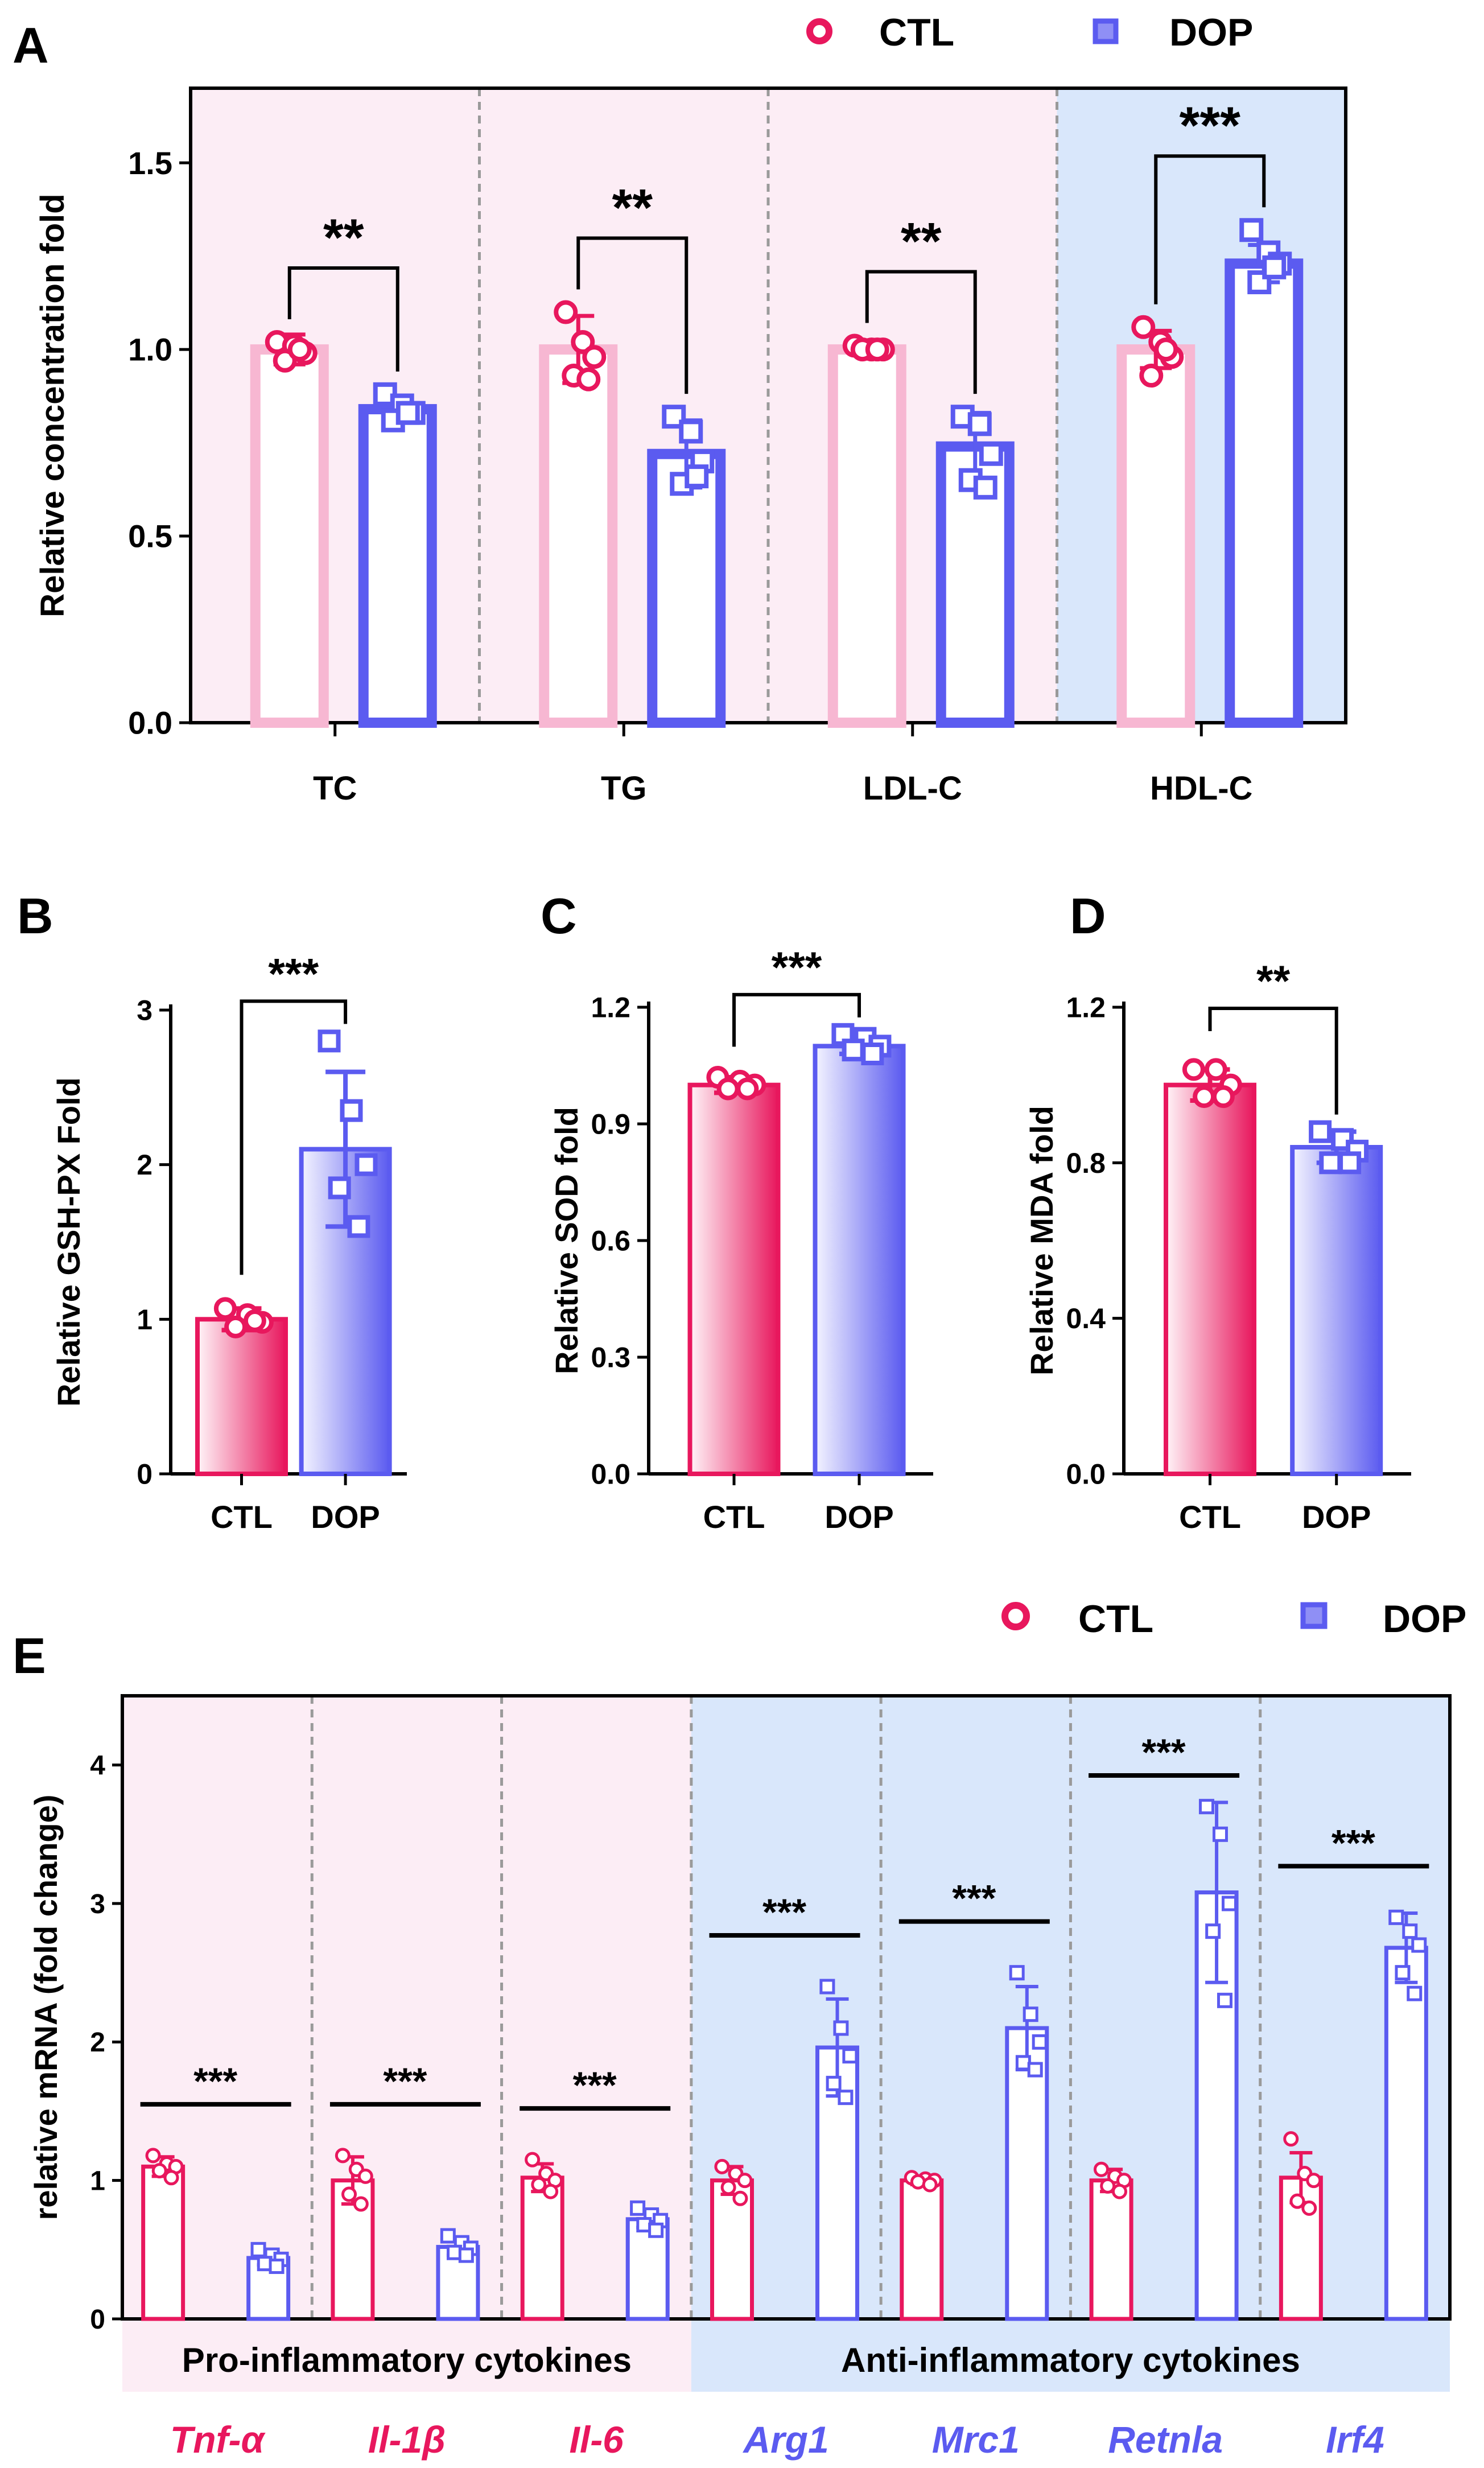 This screenshot has width=1484, height=2468. I want to click on panel-b-x-tick-label: DOP, so click(345, 1517).